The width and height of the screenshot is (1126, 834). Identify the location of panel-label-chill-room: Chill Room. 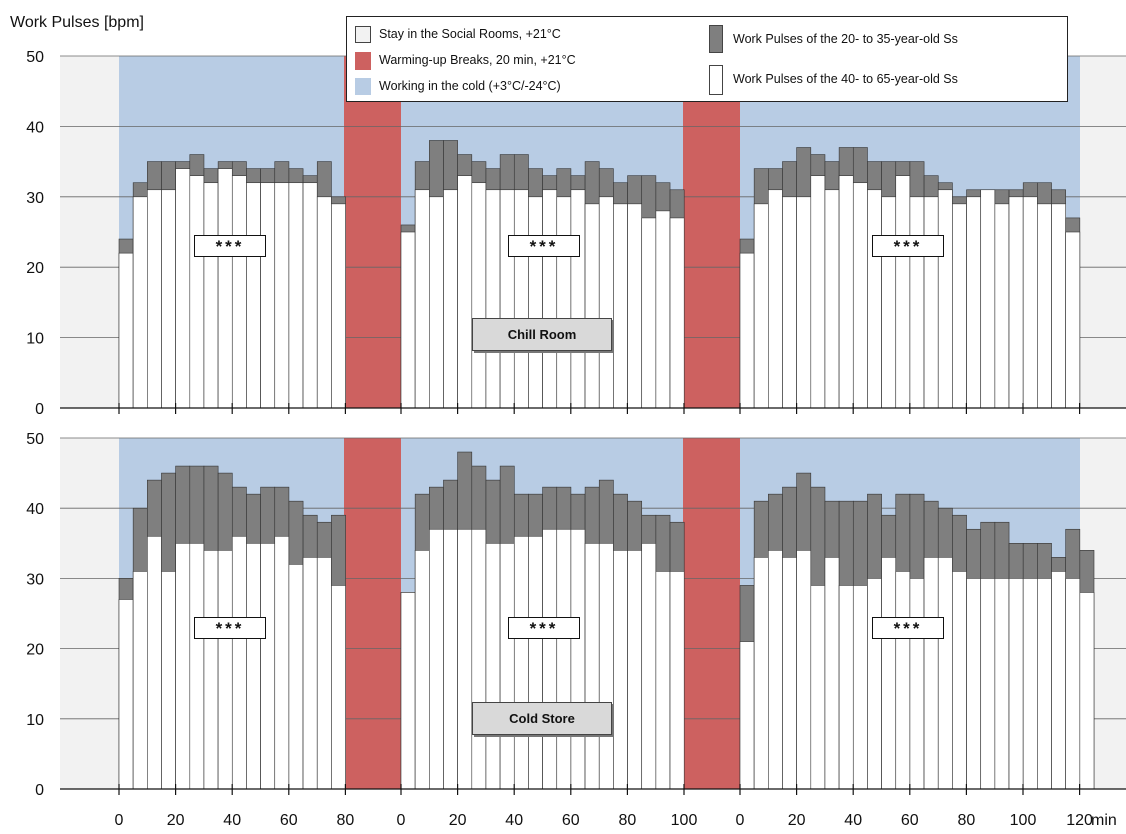
(542, 334).